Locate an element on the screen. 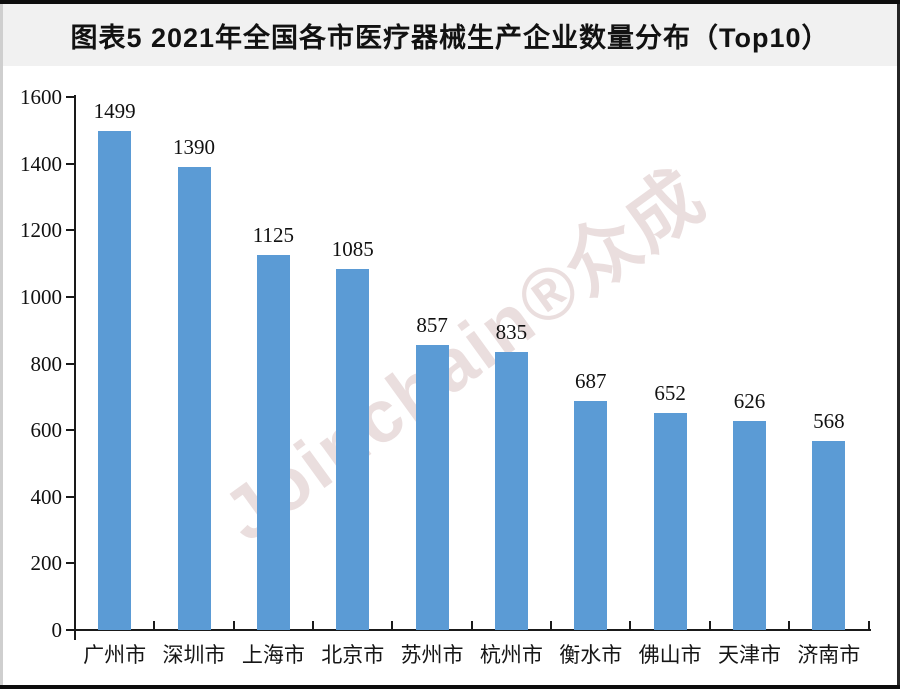  bottom-border is located at coordinates (450, 687).